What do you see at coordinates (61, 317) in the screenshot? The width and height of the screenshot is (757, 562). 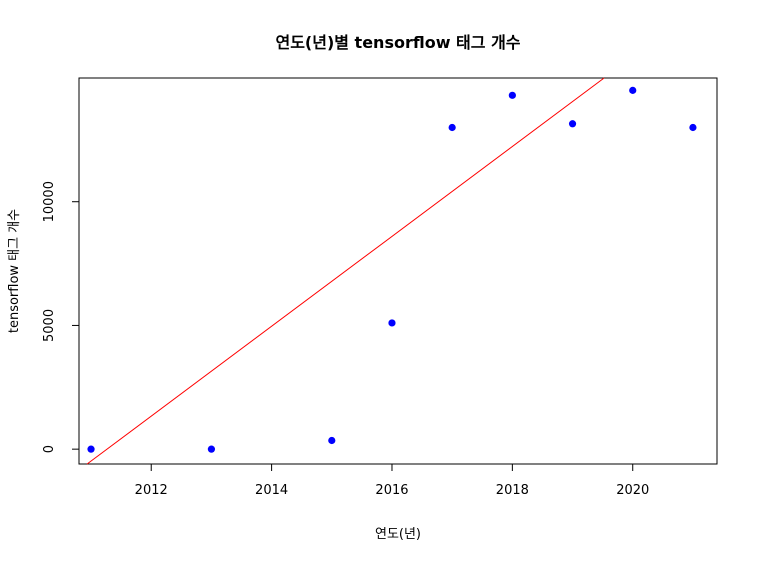 I see `y-axis: 0 5000 10000` at bounding box center [61, 317].